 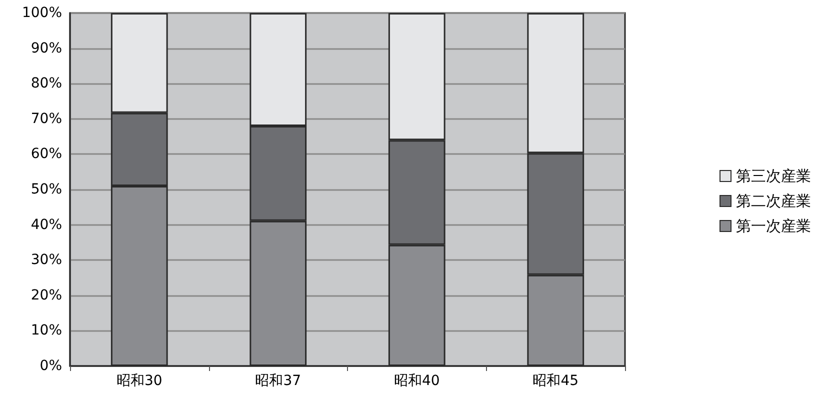 What do you see at coordinates (773, 176) in the screenshot?
I see `legend-label: 第三次産業` at bounding box center [773, 176].